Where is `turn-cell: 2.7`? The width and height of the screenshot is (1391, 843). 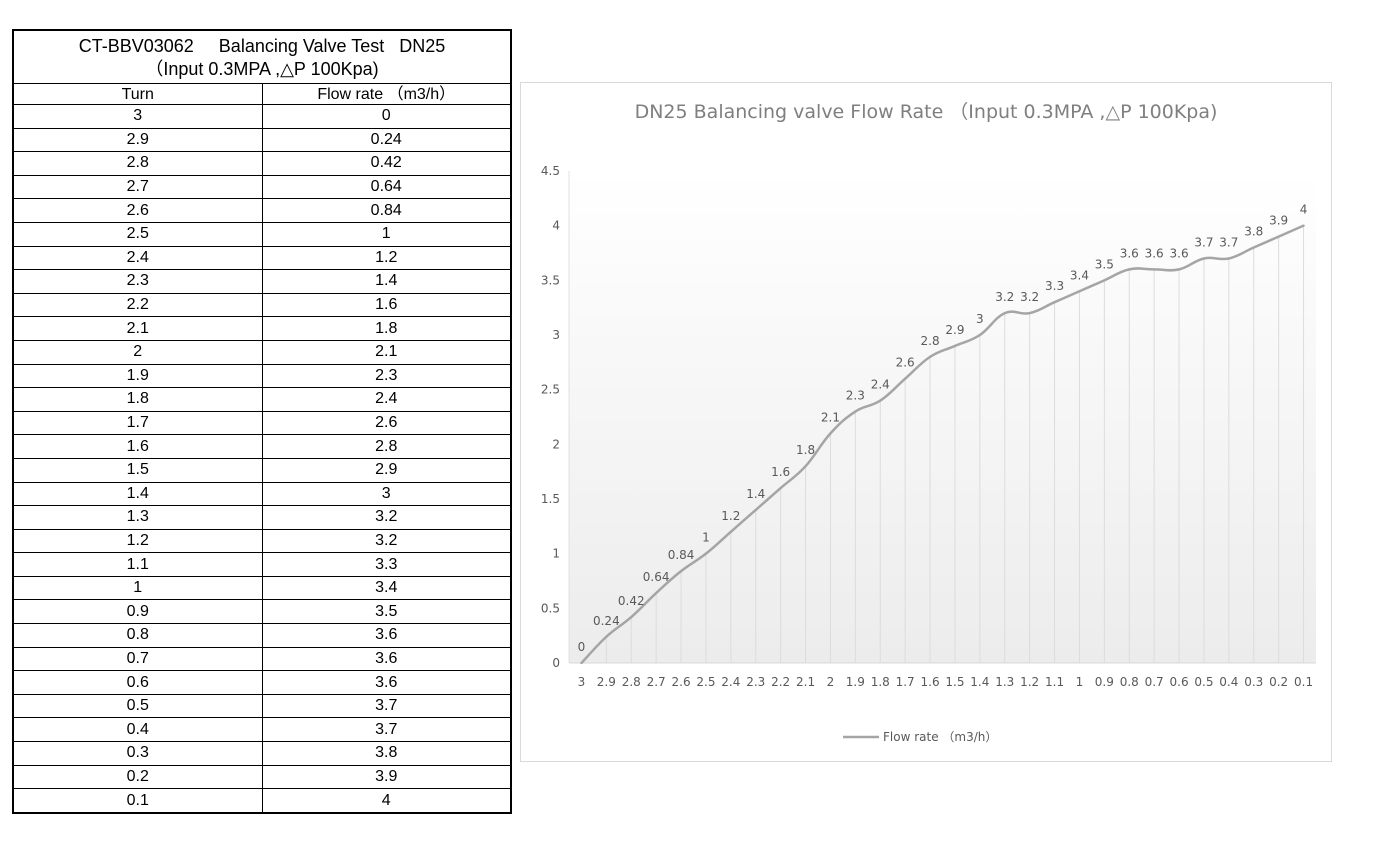 turn-cell: 2.7 is located at coordinates (137, 187).